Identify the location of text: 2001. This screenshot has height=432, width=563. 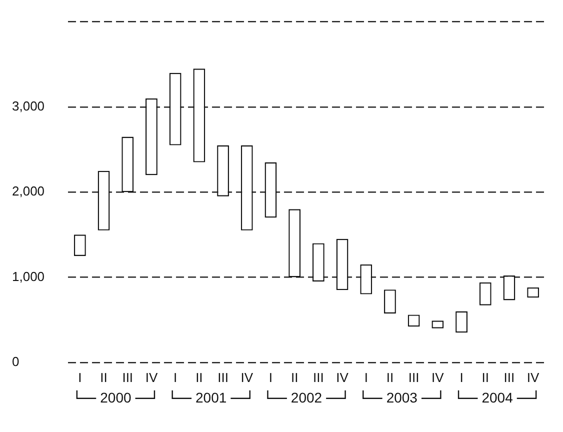
(211, 397).